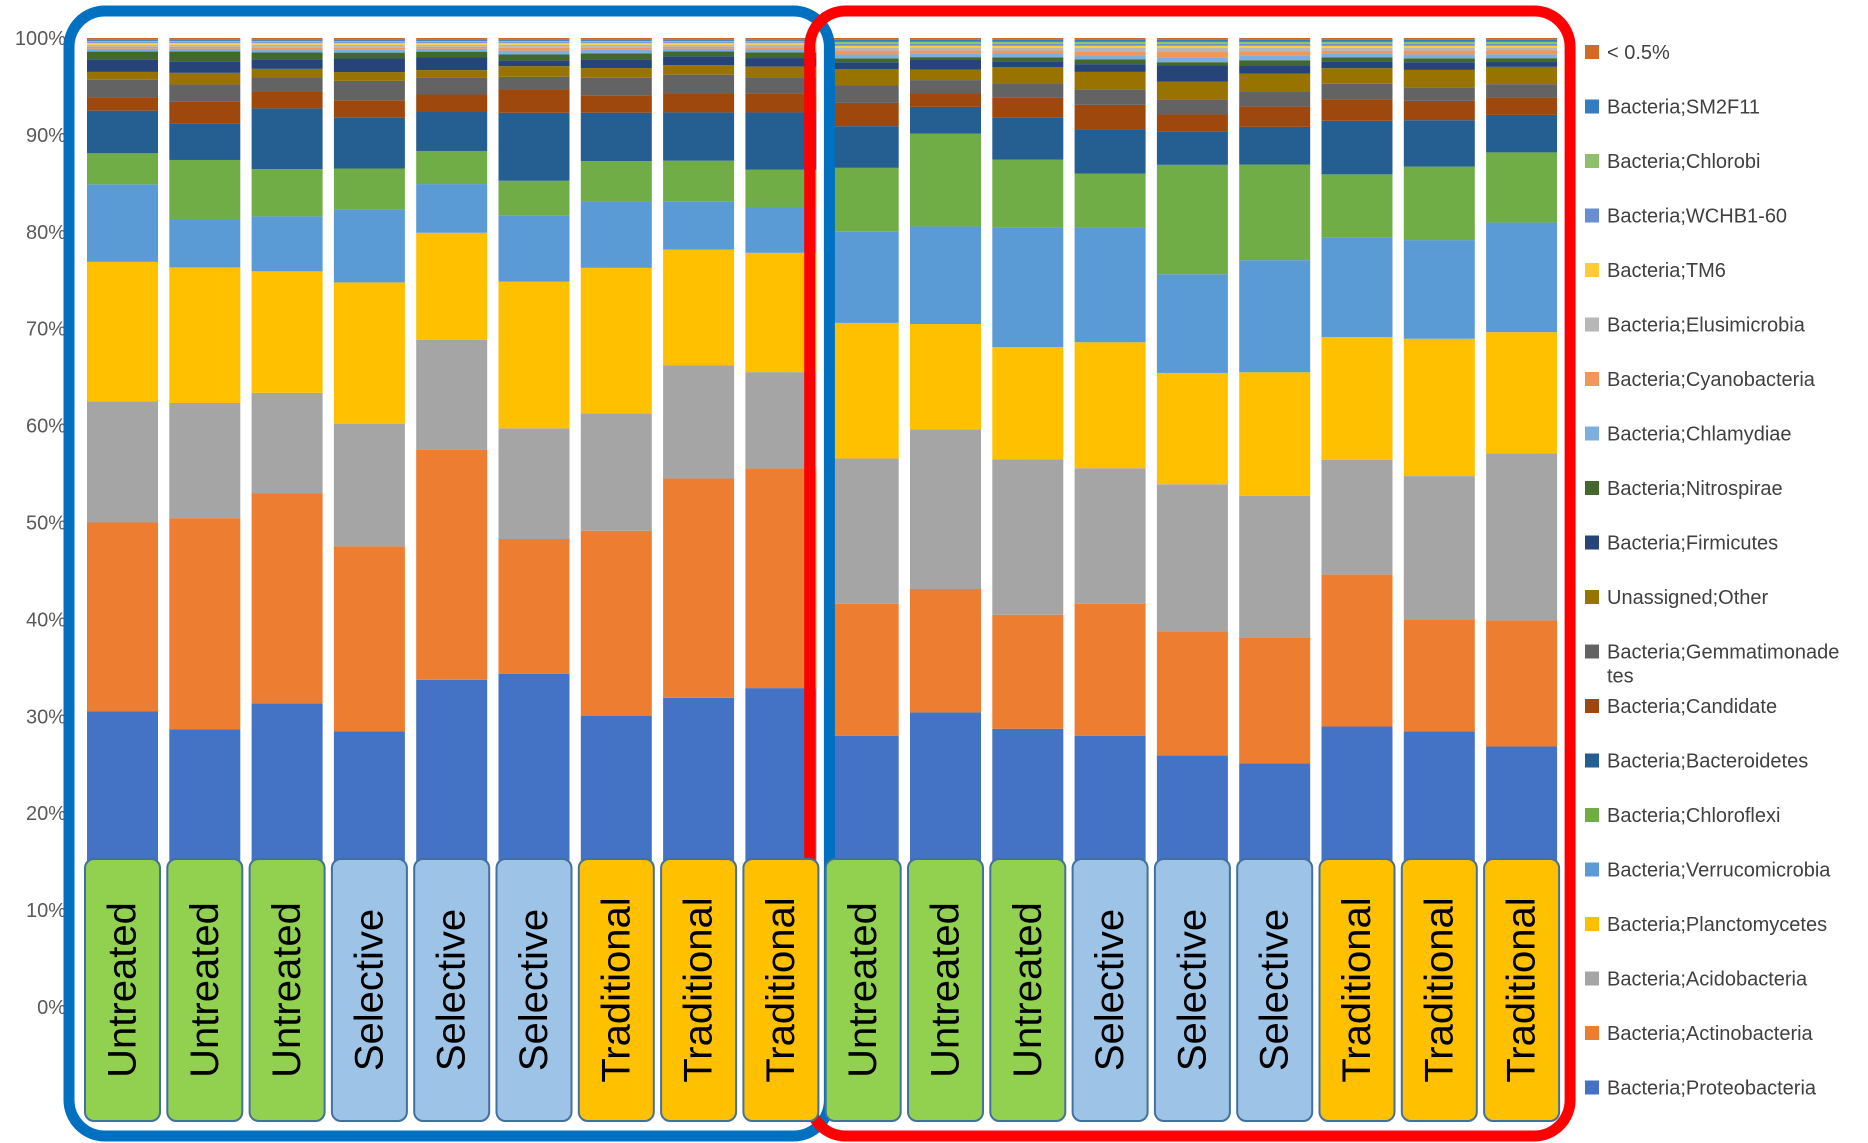 This screenshot has height=1143, width=1868. I want to click on y-axis: 0% 10% 20% 30% 40% 50% 60% 70% 80% 90% 100%, so click(40, 523).